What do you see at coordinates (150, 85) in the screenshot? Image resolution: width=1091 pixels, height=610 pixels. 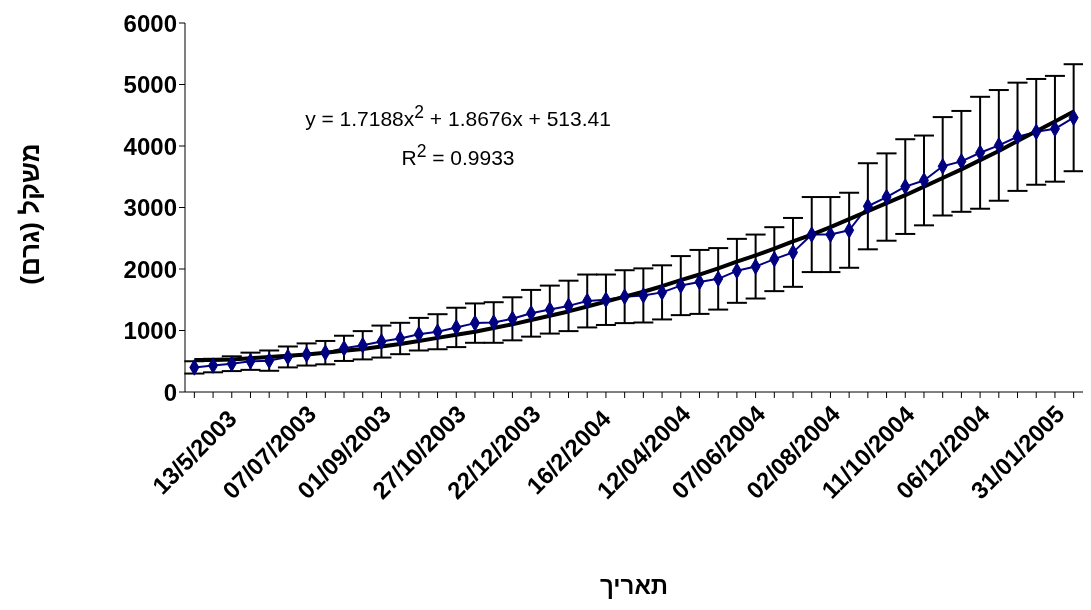 I see `y-tick-label: 5000` at bounding box center [150, 85].